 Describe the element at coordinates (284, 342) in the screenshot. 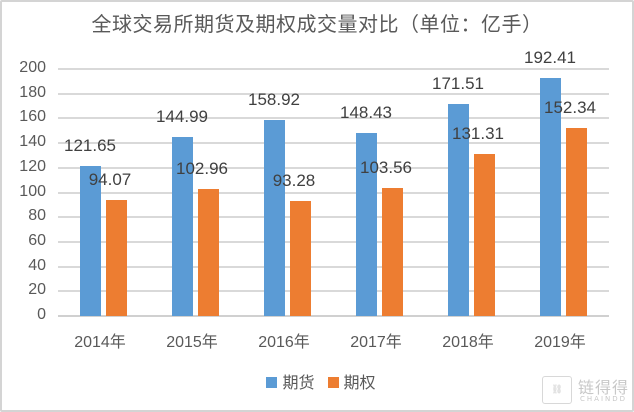

I see `x-tick-label: 2016年` at that location.